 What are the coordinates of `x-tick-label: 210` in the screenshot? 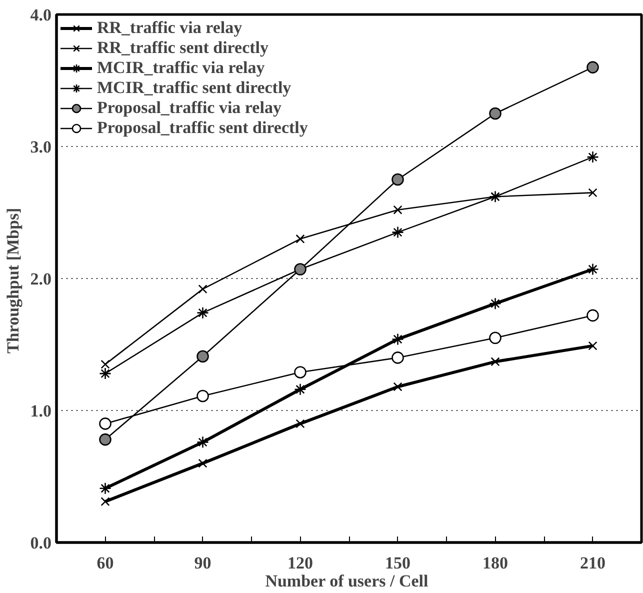 It's located at (593, 563).